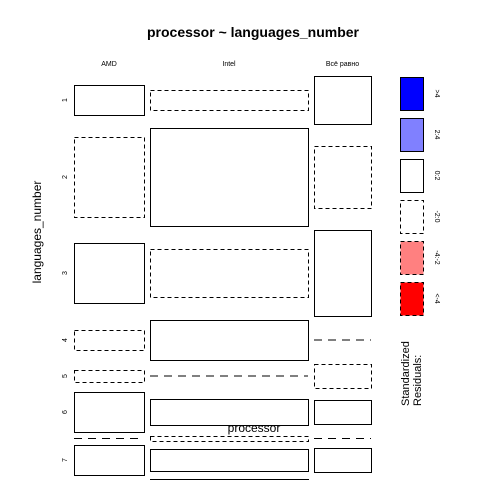 This screenshot has height=480, width=480. I want to click on row-label: 4, so click(65, 340).